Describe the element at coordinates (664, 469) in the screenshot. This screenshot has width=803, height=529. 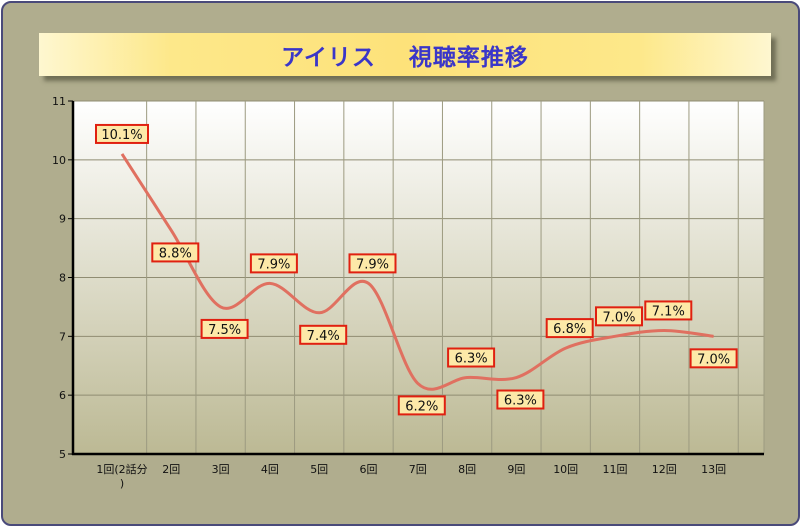
I see `x-tick-label: 12回` at that location.